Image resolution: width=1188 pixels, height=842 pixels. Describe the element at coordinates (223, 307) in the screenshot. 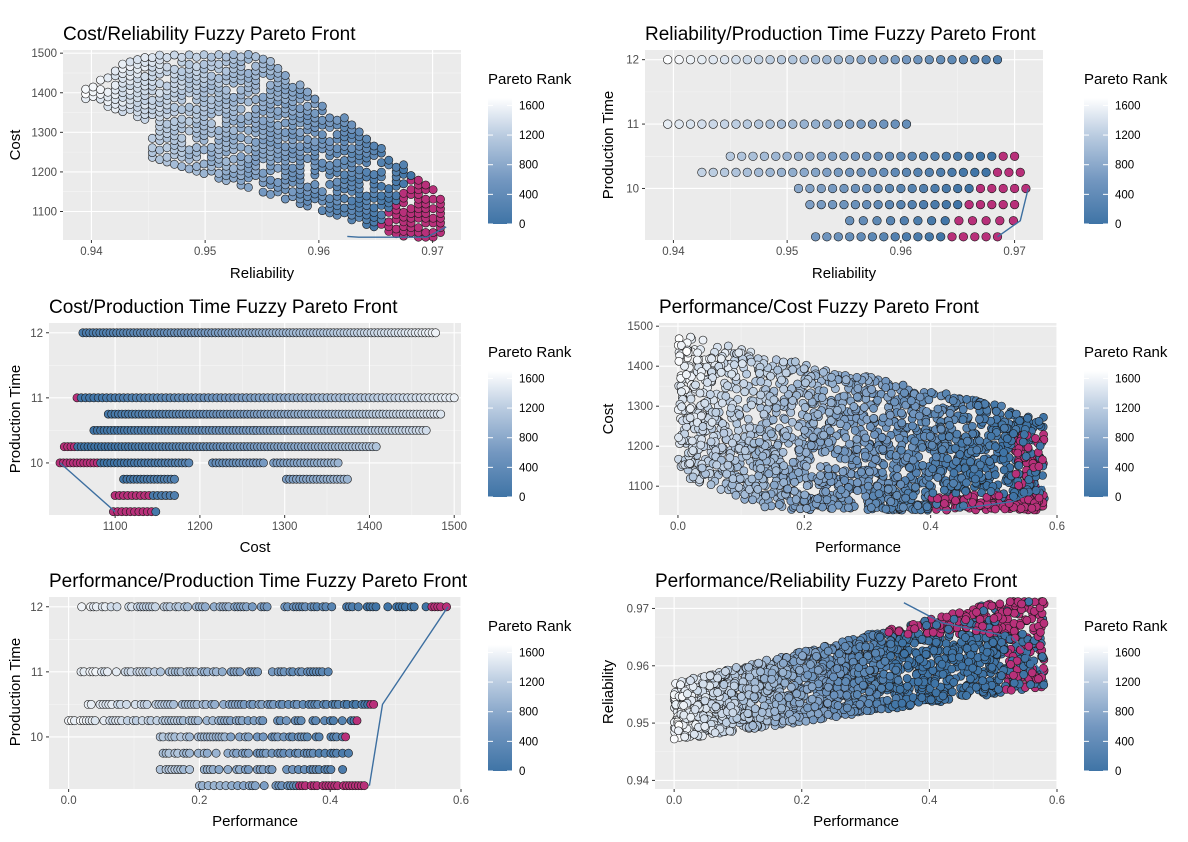

I see `chart-title: Cost/Production Time Fuzzy Pareto Front` at that location.